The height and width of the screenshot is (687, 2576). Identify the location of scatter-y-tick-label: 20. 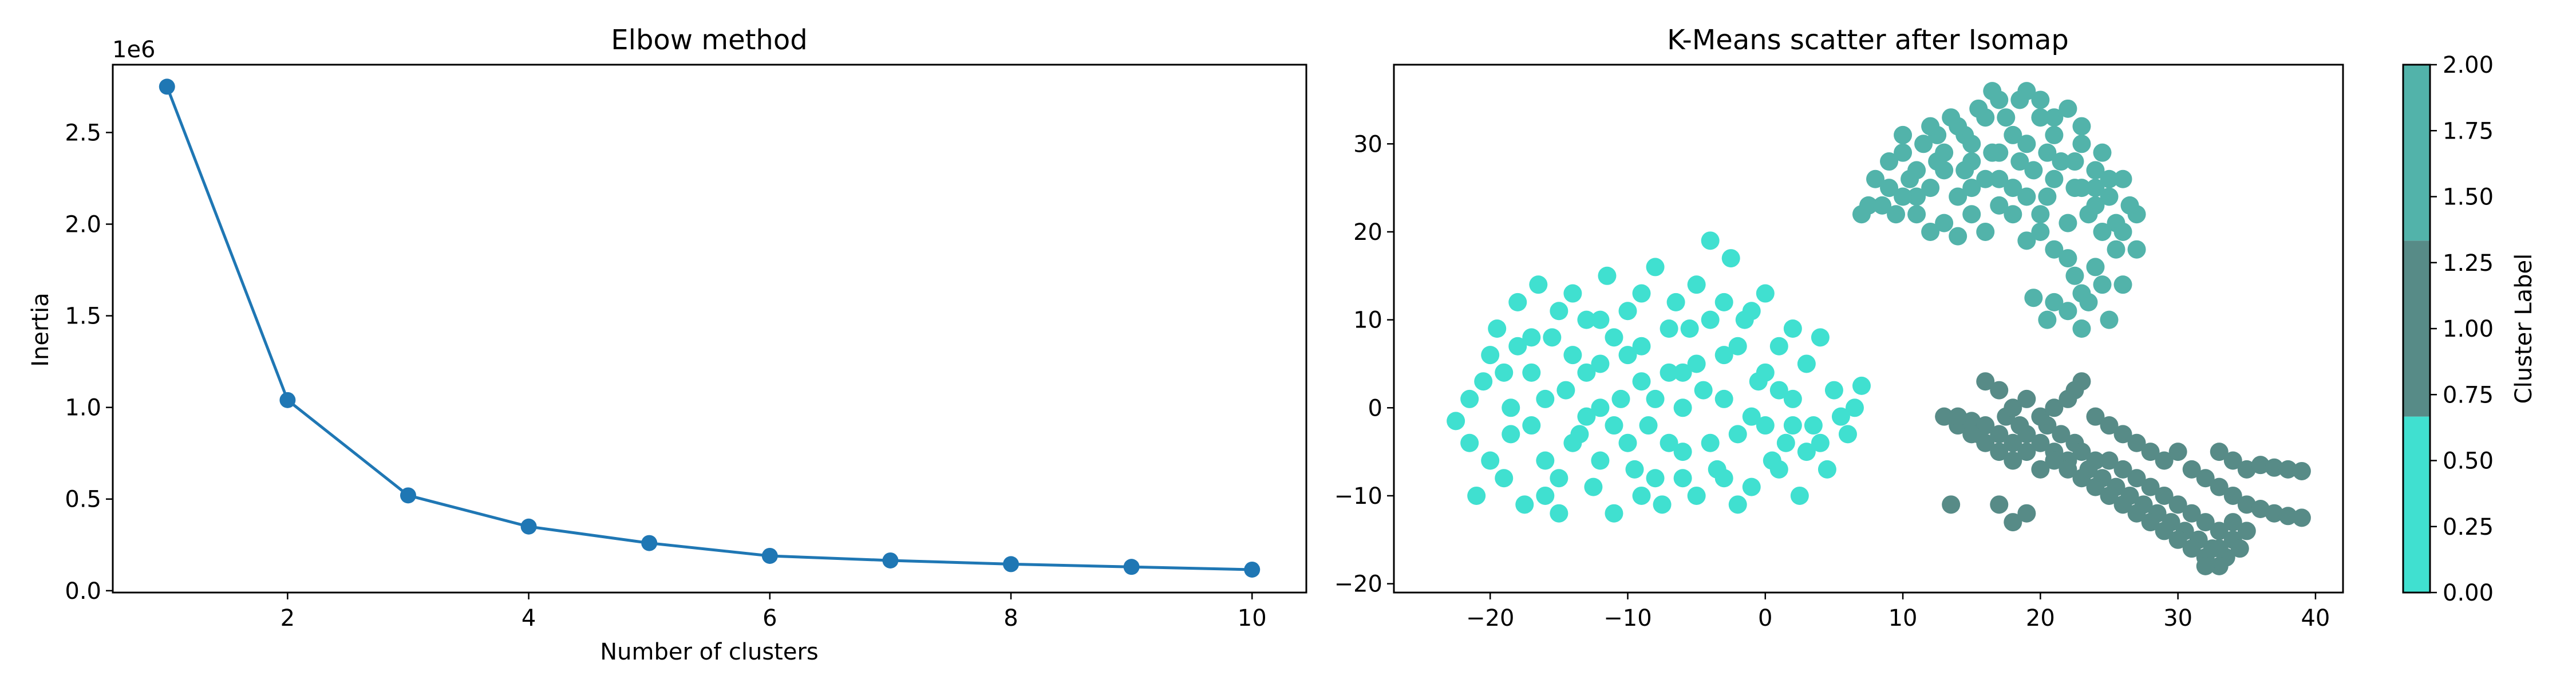
(1367, 232).